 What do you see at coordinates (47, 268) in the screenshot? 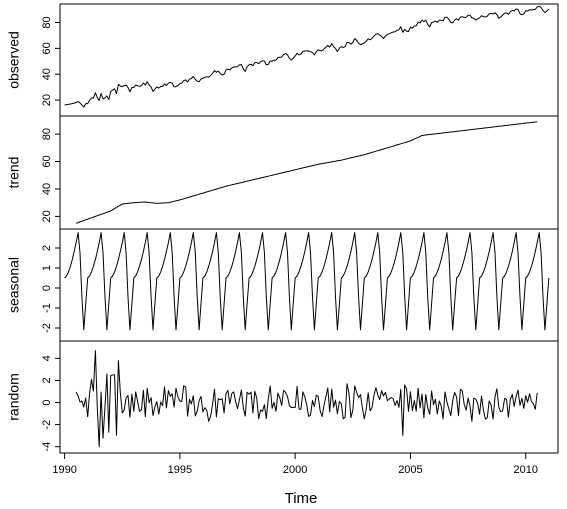
I see `y-tick-label: 1` at bounding box center [47, 268].